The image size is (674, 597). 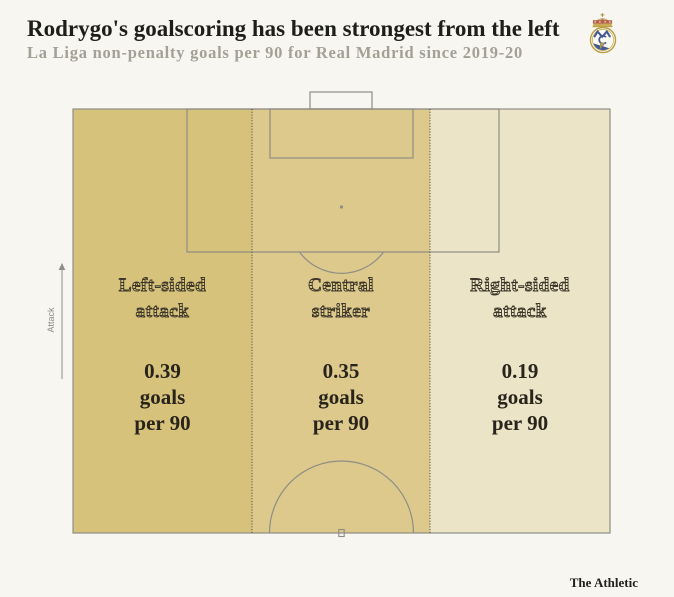 What do you see at coordinates (51, 320) in the screenshot?
I see `svg-text: Attack` at bounding box center [51, 320].